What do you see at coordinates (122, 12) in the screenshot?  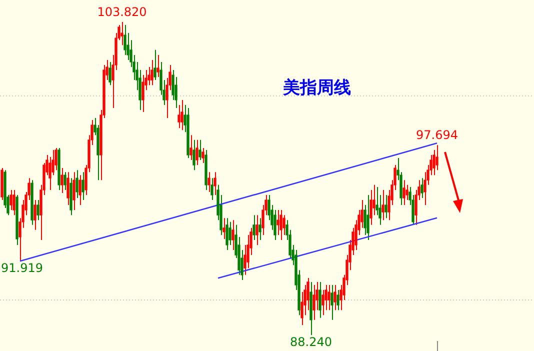 I see `annotation: 103.820` at bounding box center [122, 12].